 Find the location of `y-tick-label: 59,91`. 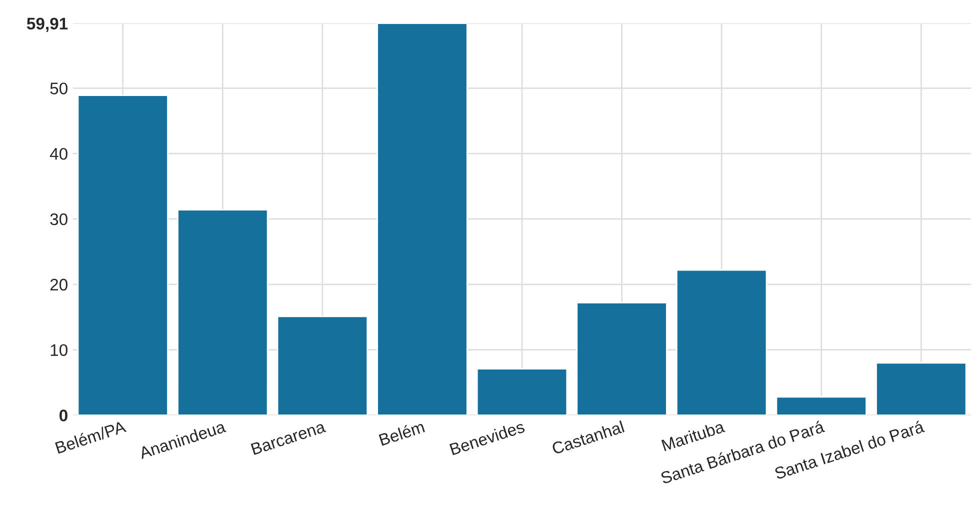

y-tick-label: 59,91 is located at coordinates (47, 25).